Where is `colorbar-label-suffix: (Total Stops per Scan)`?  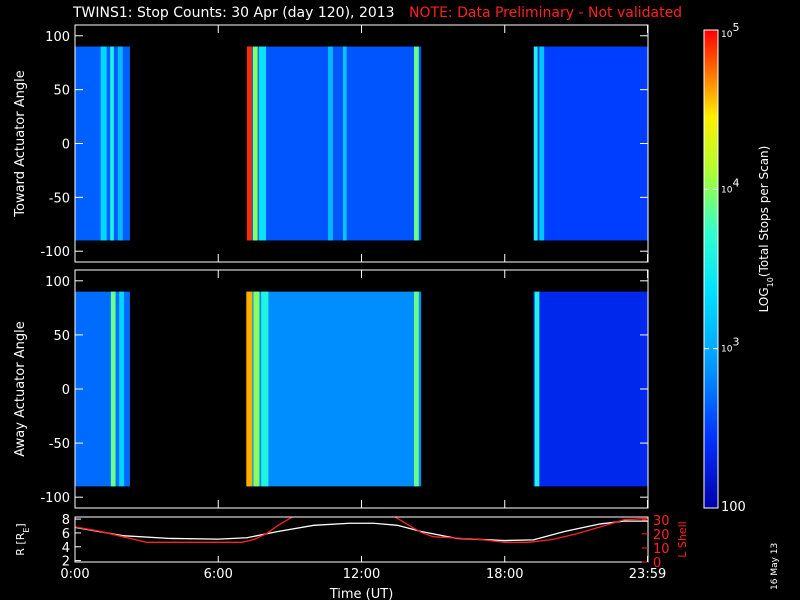
colorbar-label-suffix: (Total Stops per Scan) is located at coordinates (764, 211).